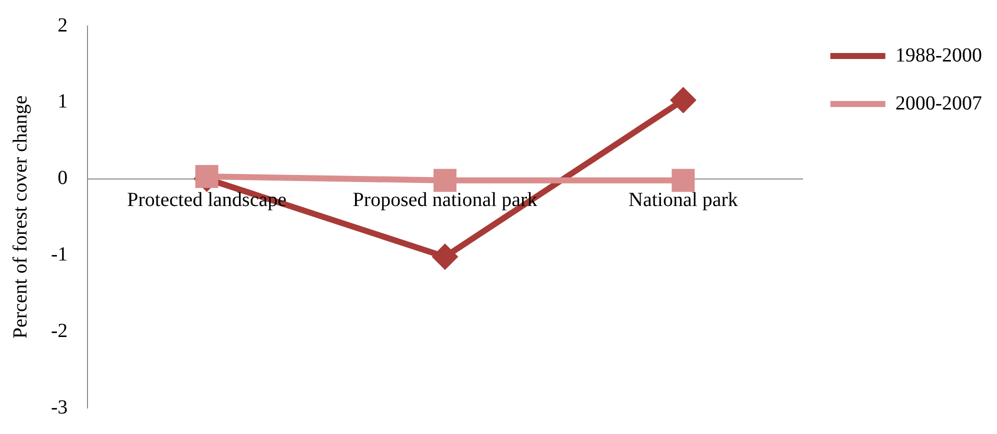 This screenshot has height=434, width=997. Describe the element at coordinates (938, 55) in the screenshot. I see `legend-label: 1988-2000` at that location.